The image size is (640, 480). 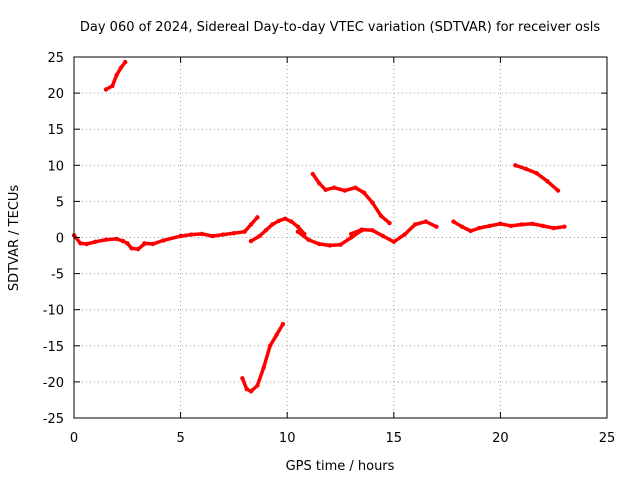 What do you see at coordinates (53, 311) in the screenshot?
I see `y-tick-label: -10` at bounding box center [53, 311].